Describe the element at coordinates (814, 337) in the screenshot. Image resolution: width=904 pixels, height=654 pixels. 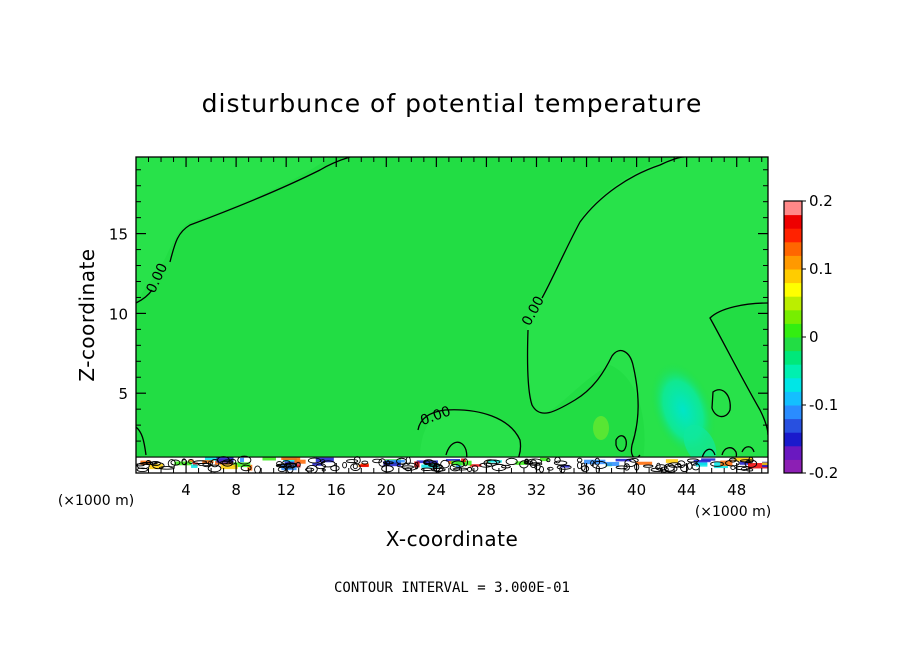
I see `colorbar-tick-label: 0` at that location.